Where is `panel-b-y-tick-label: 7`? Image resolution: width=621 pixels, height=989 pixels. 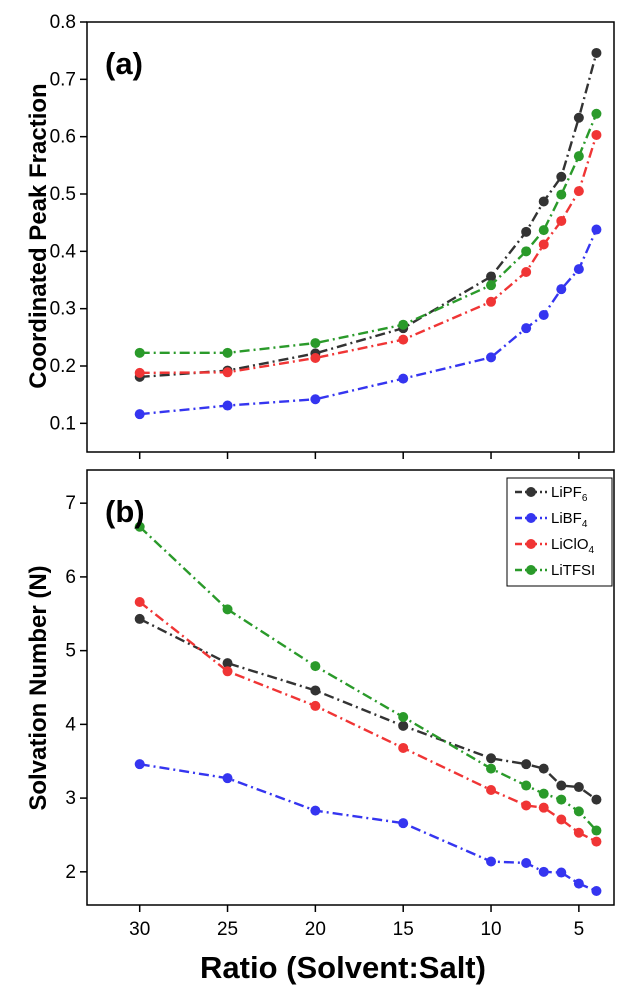 panel-b-y-tick-label: 7 is located at coordinates (70, 503).